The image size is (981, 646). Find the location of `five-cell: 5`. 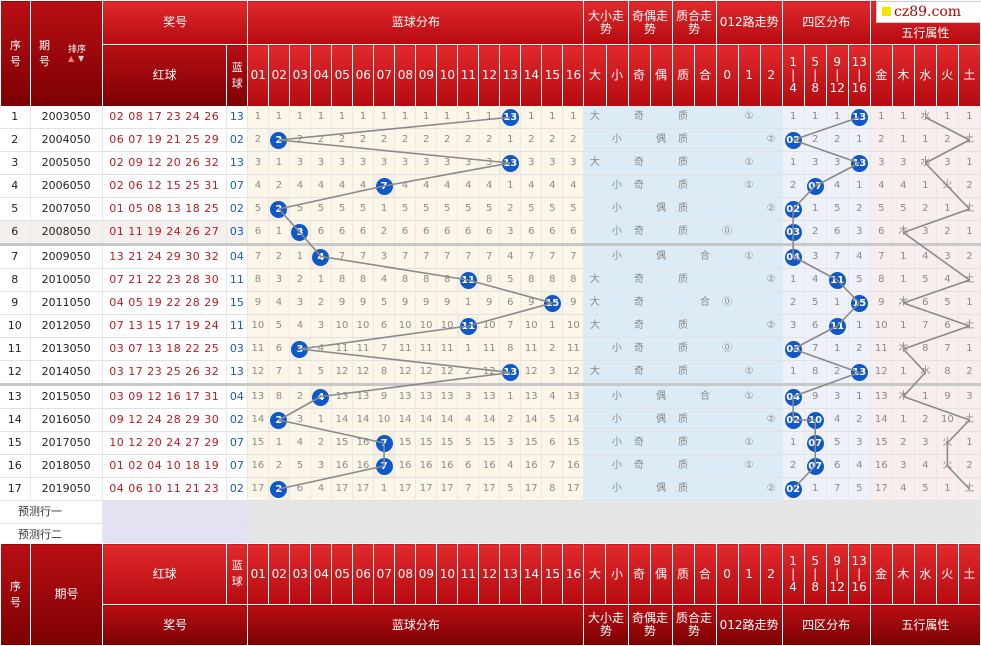

five-cell: 5 is located at coordinates (925, 280).